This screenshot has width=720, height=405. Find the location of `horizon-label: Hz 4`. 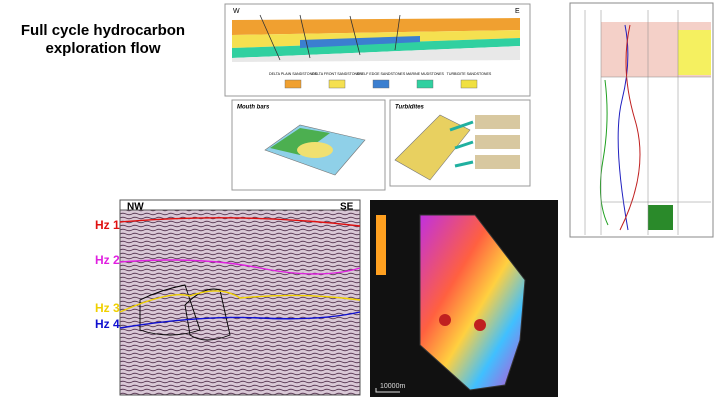

horizon-label: Hz 4 is located at coordinates (107, 324).